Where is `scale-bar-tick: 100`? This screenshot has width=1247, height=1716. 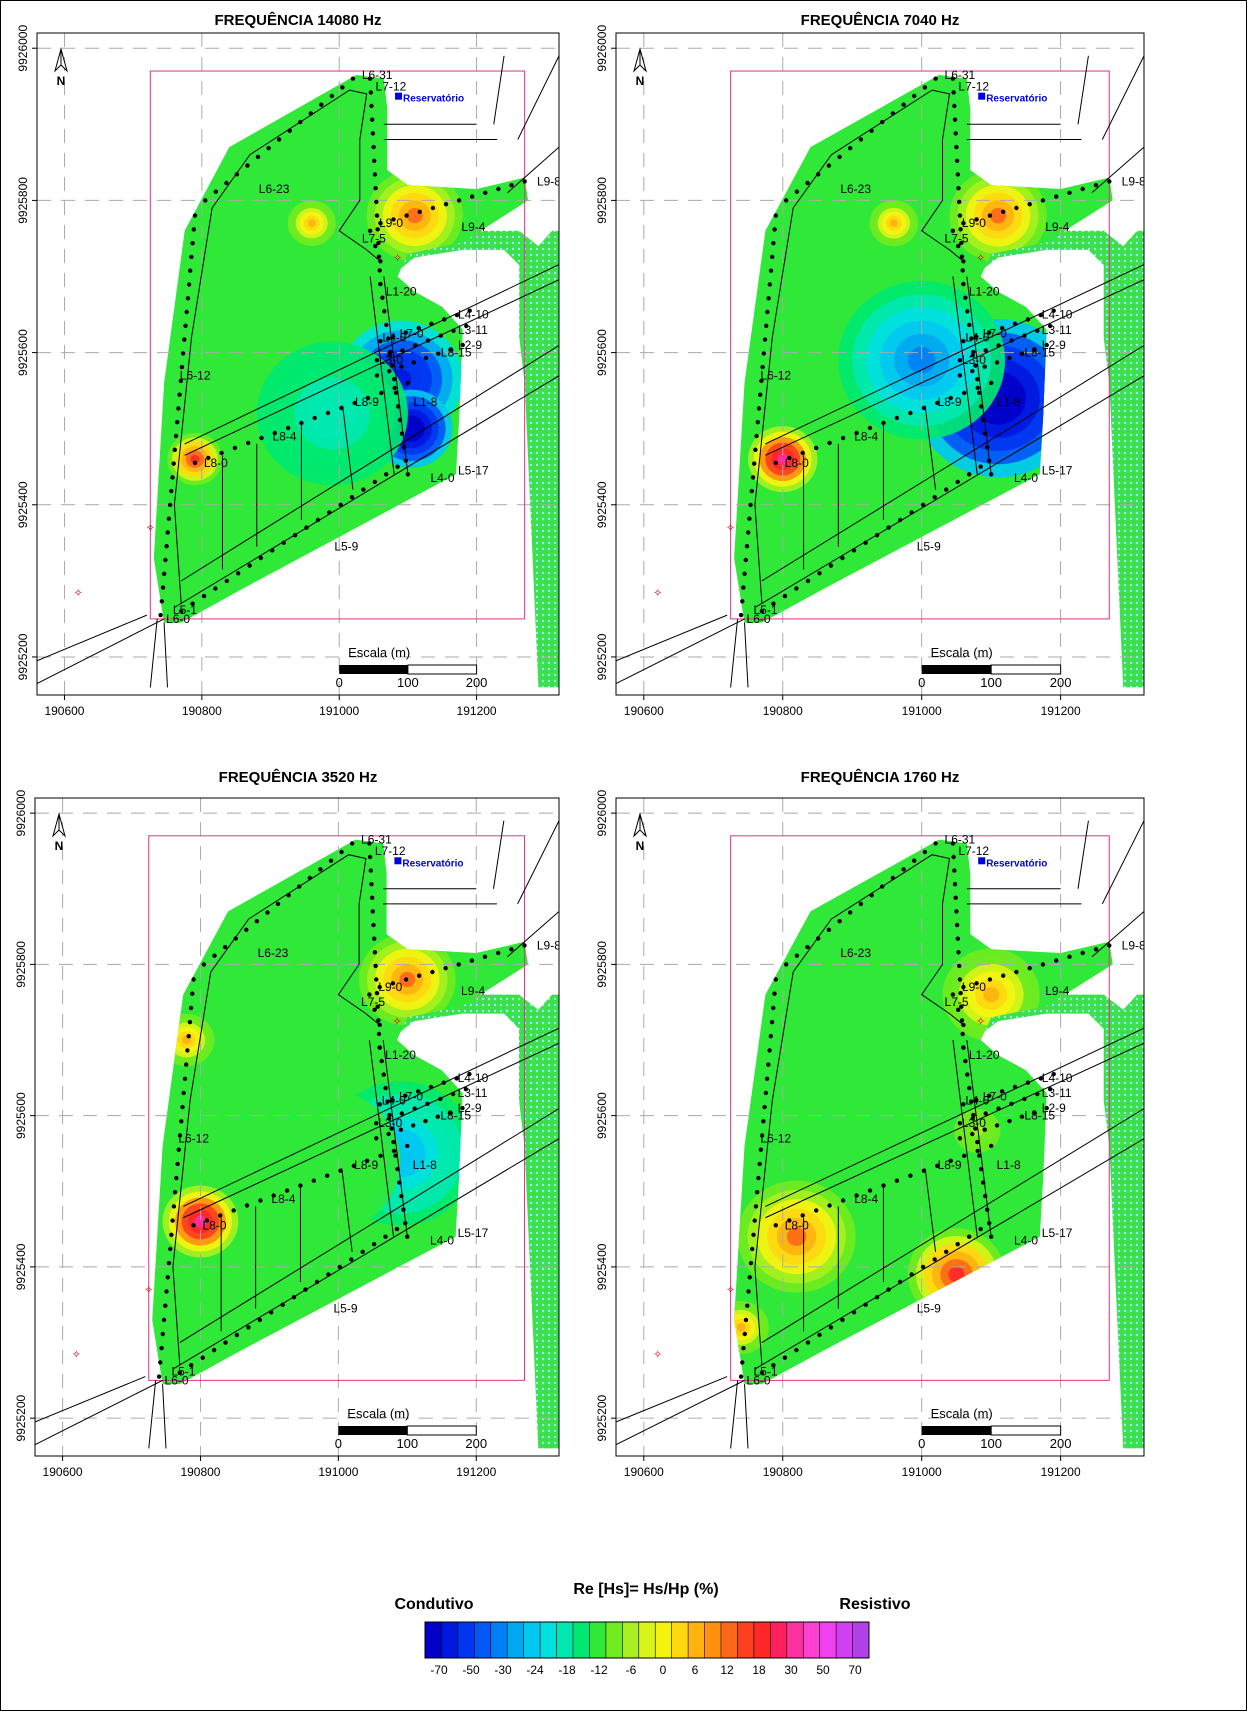 scale-bar-tick: 100 is located at coordinates (407, 1443).